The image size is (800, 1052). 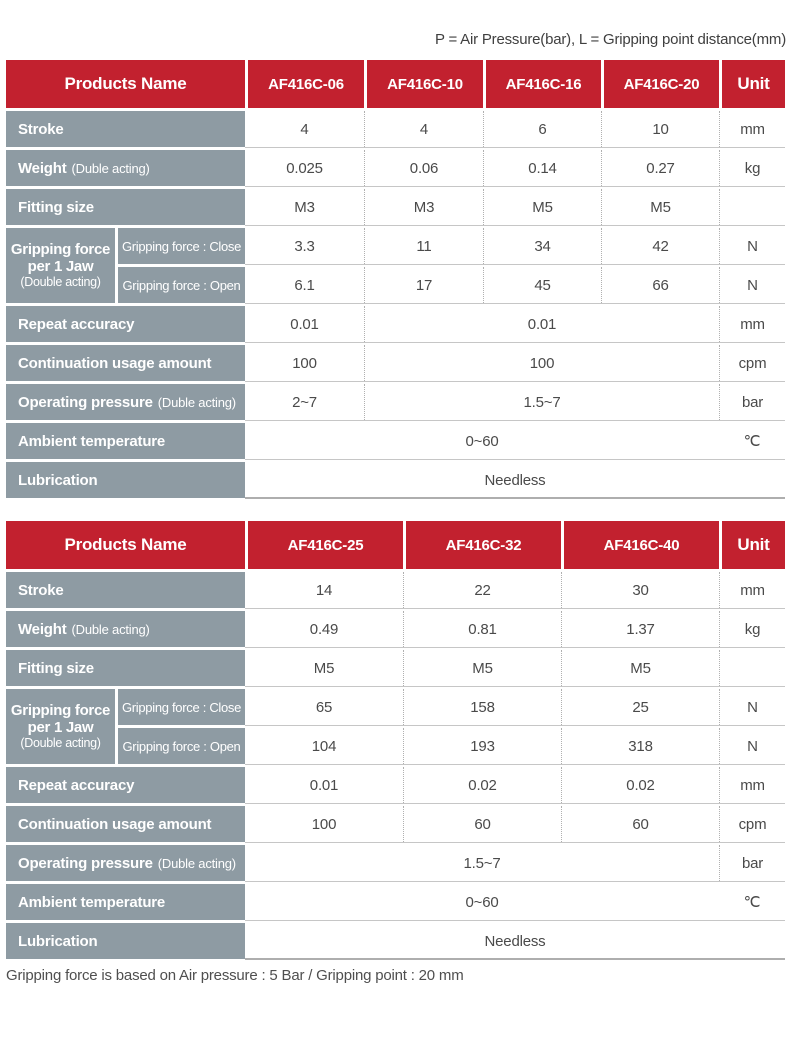 I want to click on table-cell: 14, so click(x=324, y=590).